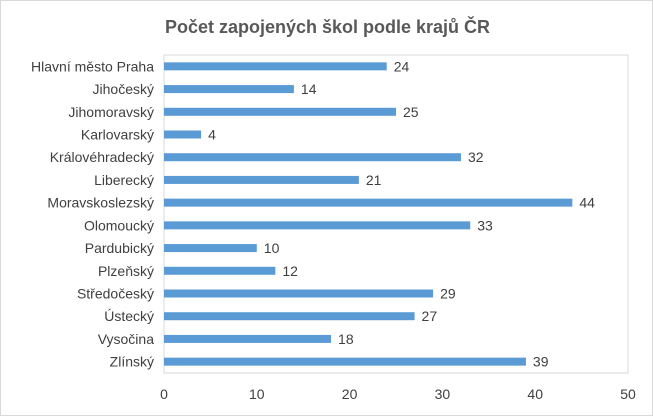 This screenshot has height=416, width=653. What do you see at coordinates (476, 157) in the screenshot?
I see `data-label: 32` at bounding box center [476, 157].